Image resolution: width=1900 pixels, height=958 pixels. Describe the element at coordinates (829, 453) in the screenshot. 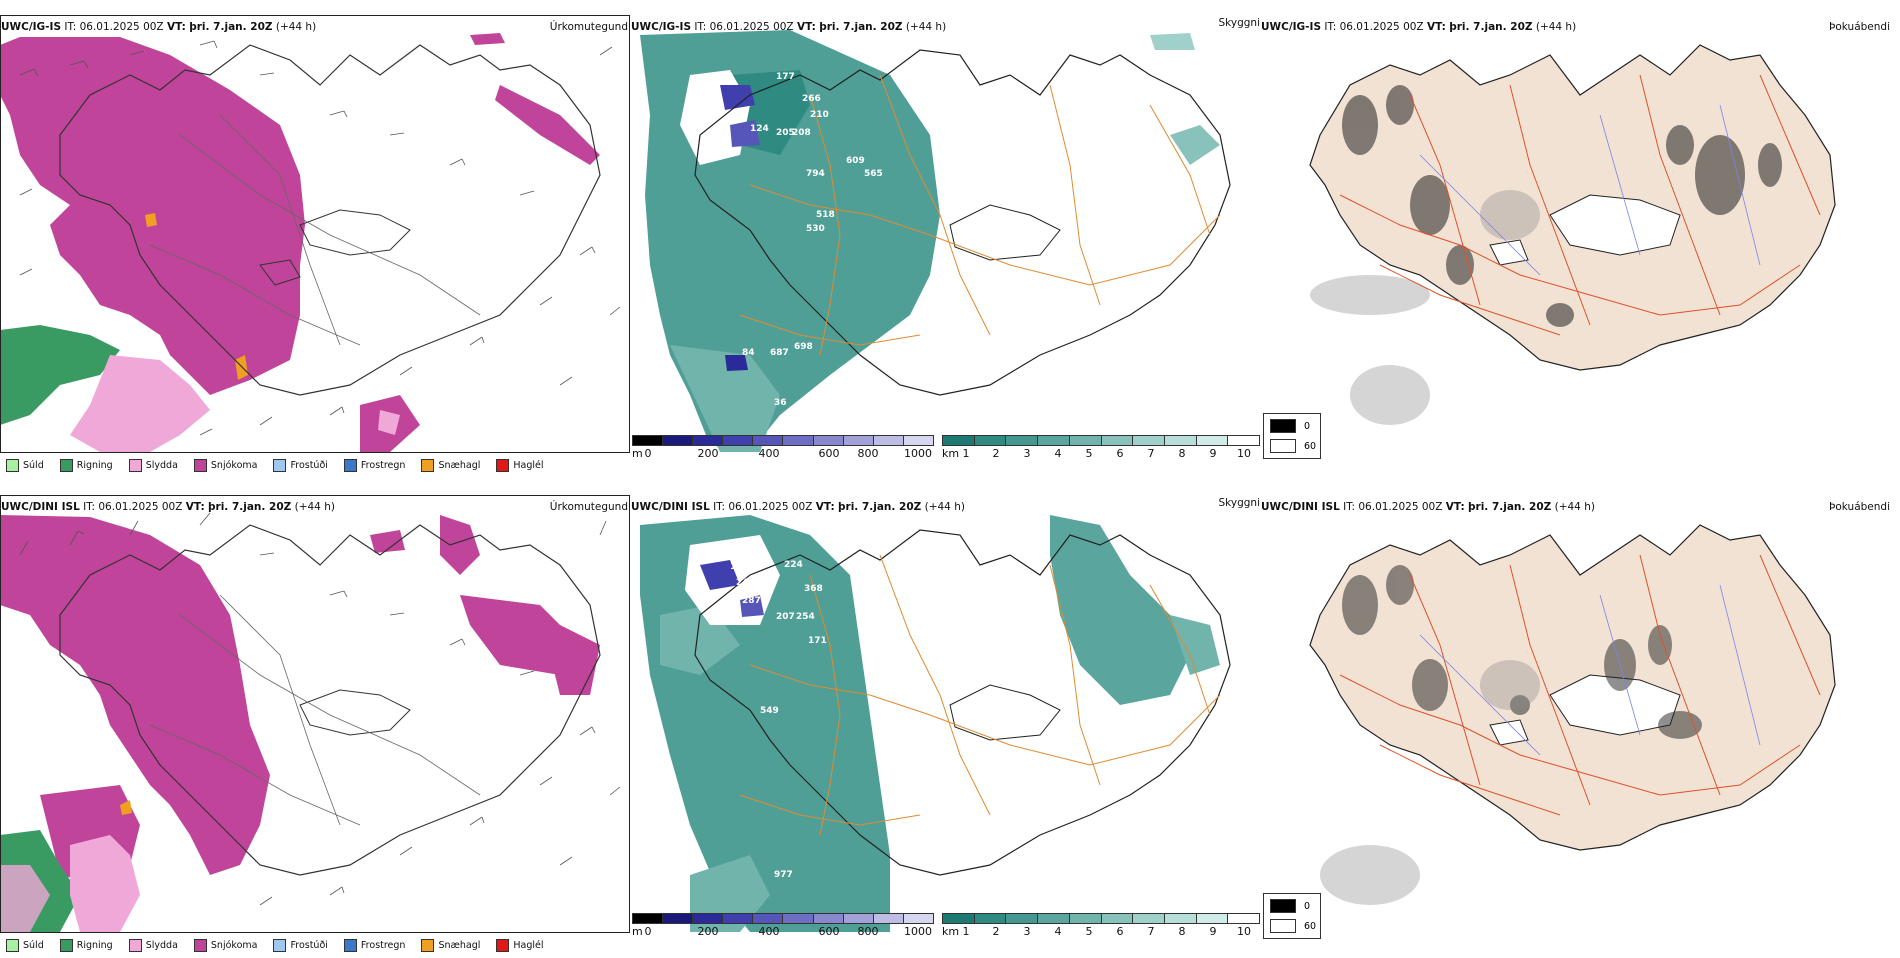

I see `colorbar-tick: 600` at that location.